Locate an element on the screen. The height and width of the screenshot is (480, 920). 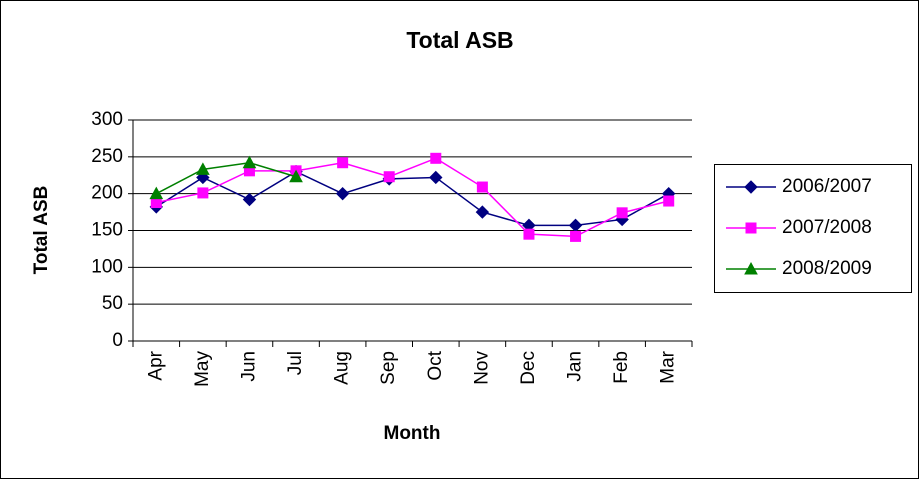
y-tick-label: 300 is located at coordinates (107, 119).